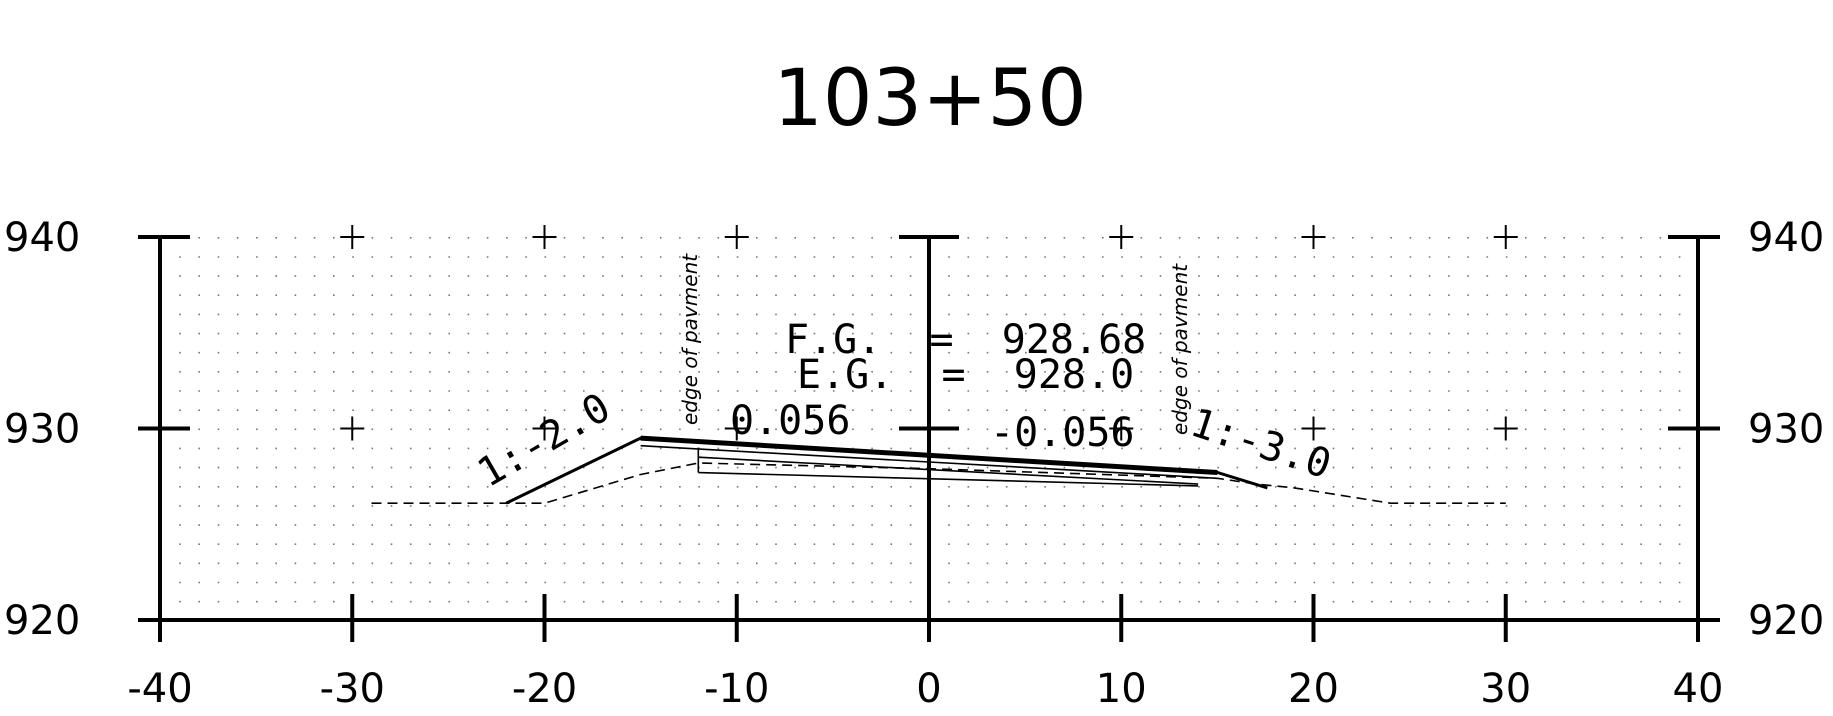 The width and height of the screenshot is (1833, 716). I want to click on station-title: 103+50, so click(930, 99).